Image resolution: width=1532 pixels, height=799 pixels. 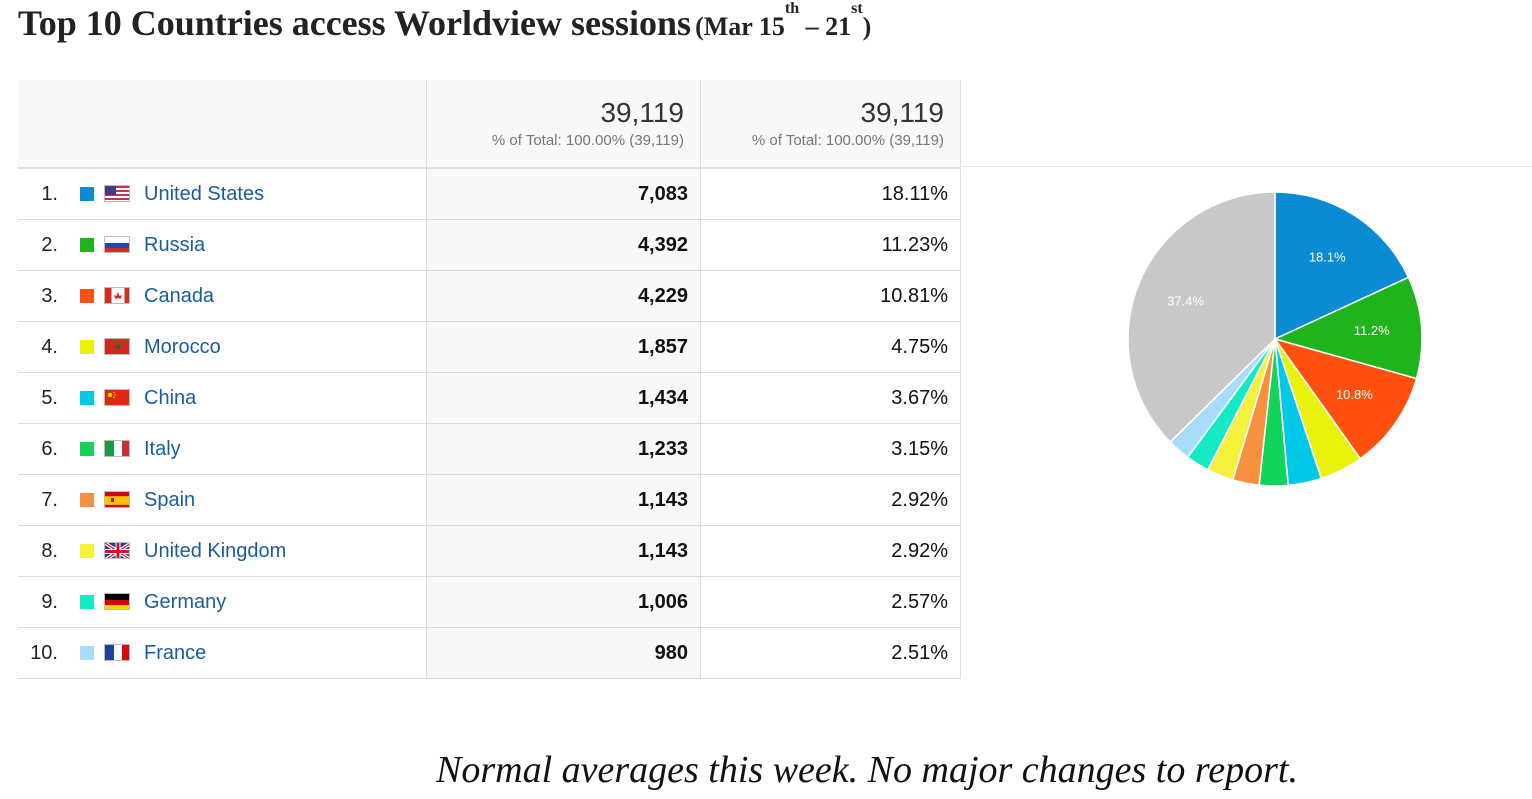 What do you see at coordinates (49, 551) in the screenshot?
I see `row-rank: 8.` at bounding box center [49, 551].